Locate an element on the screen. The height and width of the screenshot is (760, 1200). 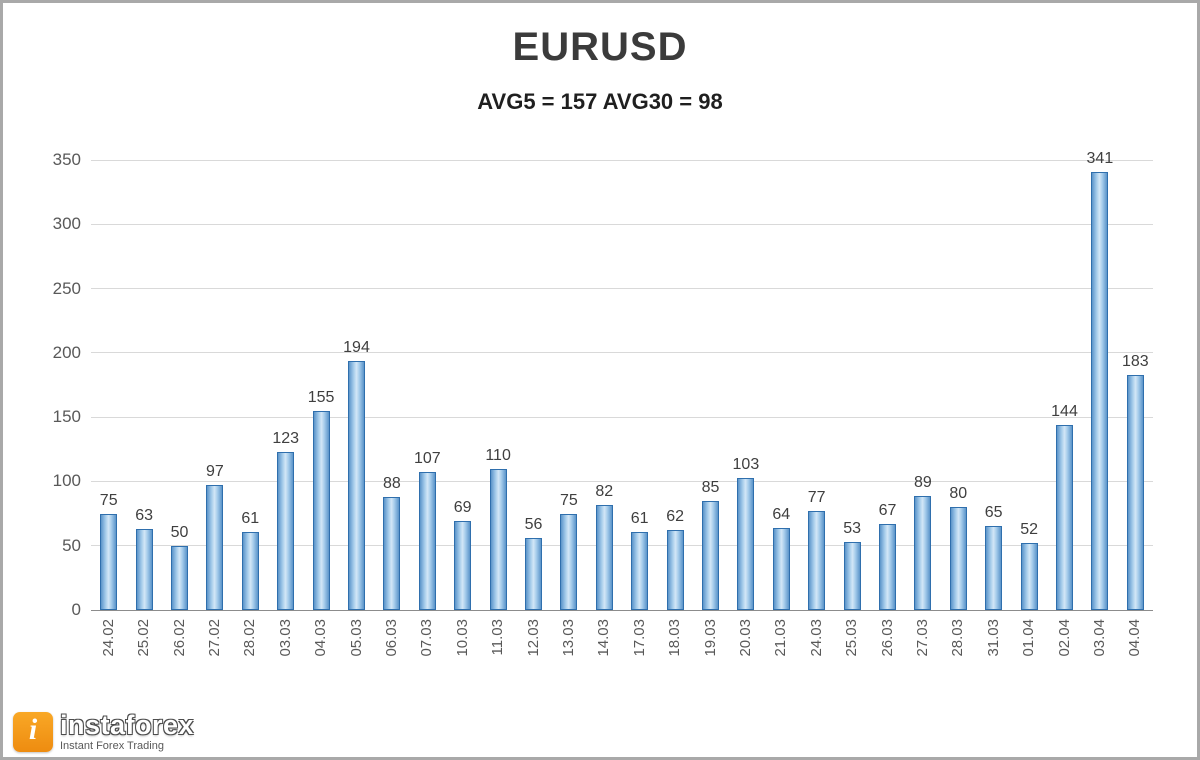
bar-value-label: 52 is located at coordinates (1029, 530).